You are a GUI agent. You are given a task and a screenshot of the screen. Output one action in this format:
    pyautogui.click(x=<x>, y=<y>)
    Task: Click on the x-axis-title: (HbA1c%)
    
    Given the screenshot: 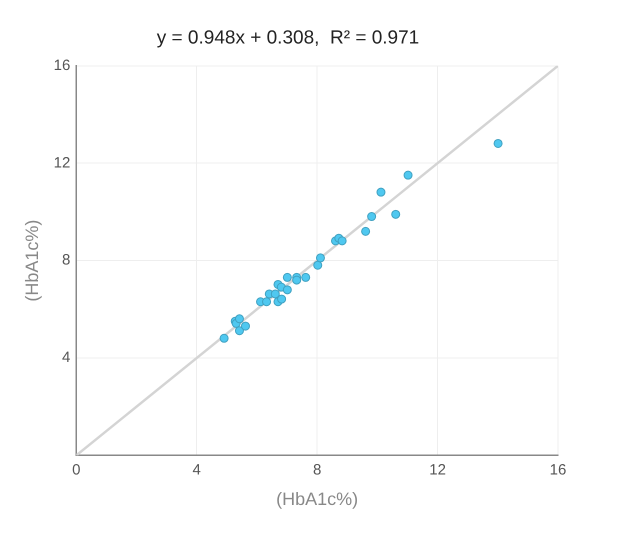 What is the action you would take?
    pyautogui.click(x=317, y=499)
    